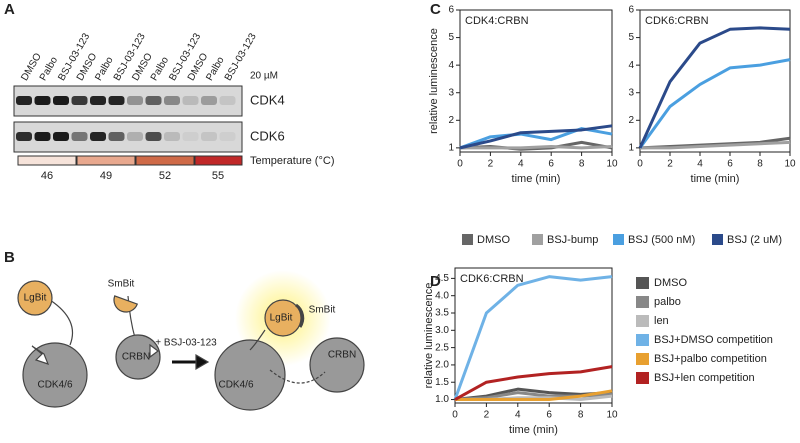  Describe the element at coordinates (442, 365) in the screenshot. I see `y-tick-label: 2.0` at that location.